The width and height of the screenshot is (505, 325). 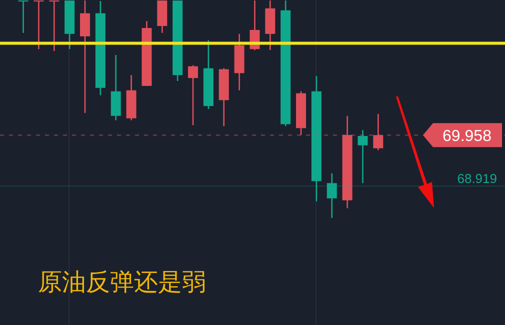 What do you see at coordinates (477, 178) in the screenshot?
I see `ref-line-label: 68.919` at bounding box center [477, 178].